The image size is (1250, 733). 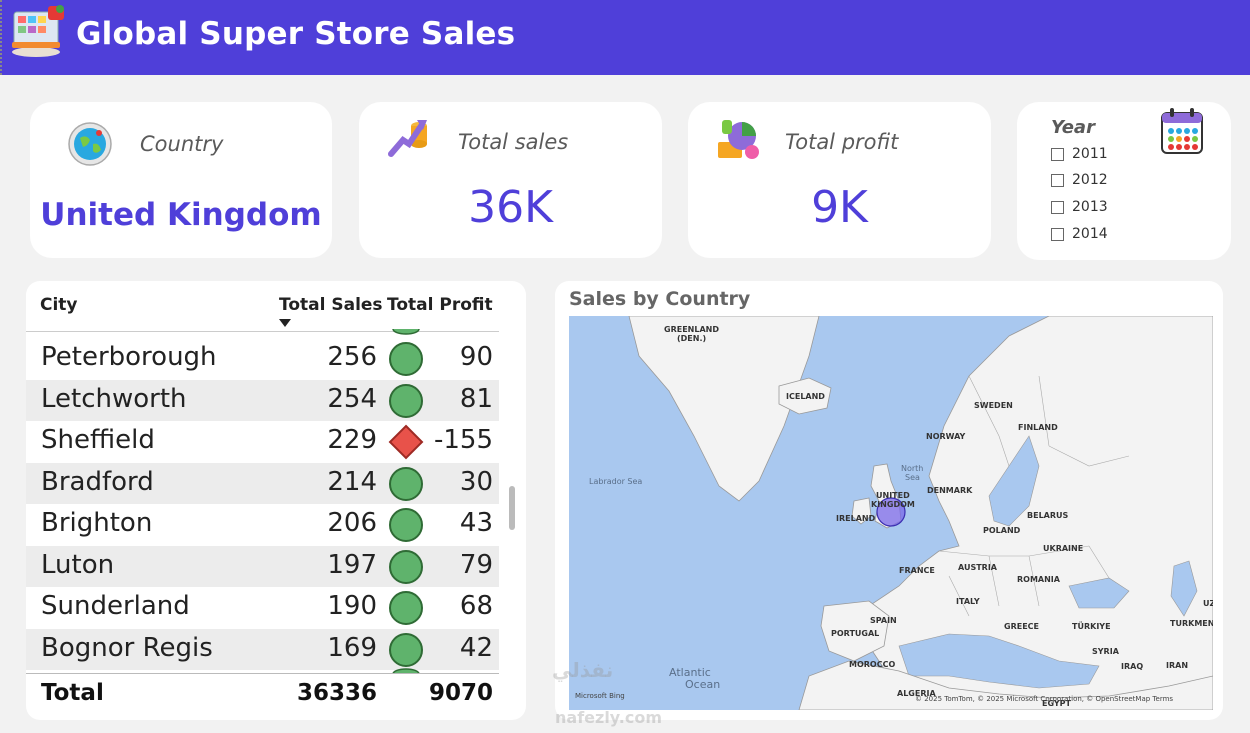 What do you see at coordinates (352, 523) in the screenshot?
I see `cell-total-sales: 206` at bounding box center [352, 523].